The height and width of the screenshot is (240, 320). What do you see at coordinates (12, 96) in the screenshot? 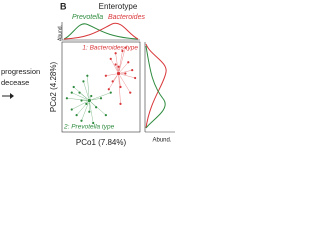
I see `arrow-head` at bounding box center [12, 96].